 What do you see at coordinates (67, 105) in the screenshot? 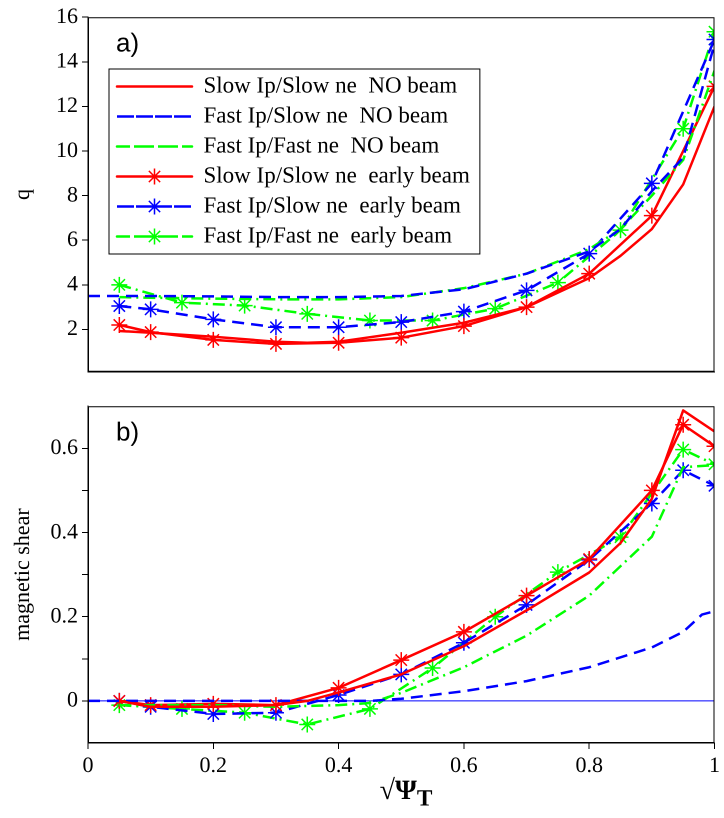
I see `y-tick-label: 12` at bounding box center [67, 105].